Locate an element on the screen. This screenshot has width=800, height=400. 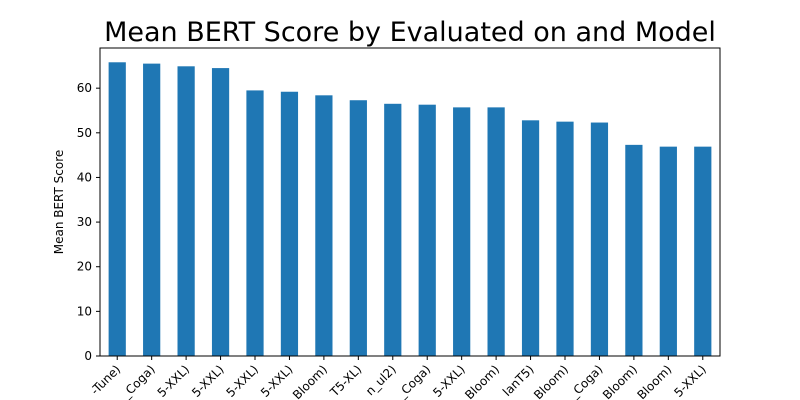
y-tick-label: 10 is located at coordinates (84, 311).